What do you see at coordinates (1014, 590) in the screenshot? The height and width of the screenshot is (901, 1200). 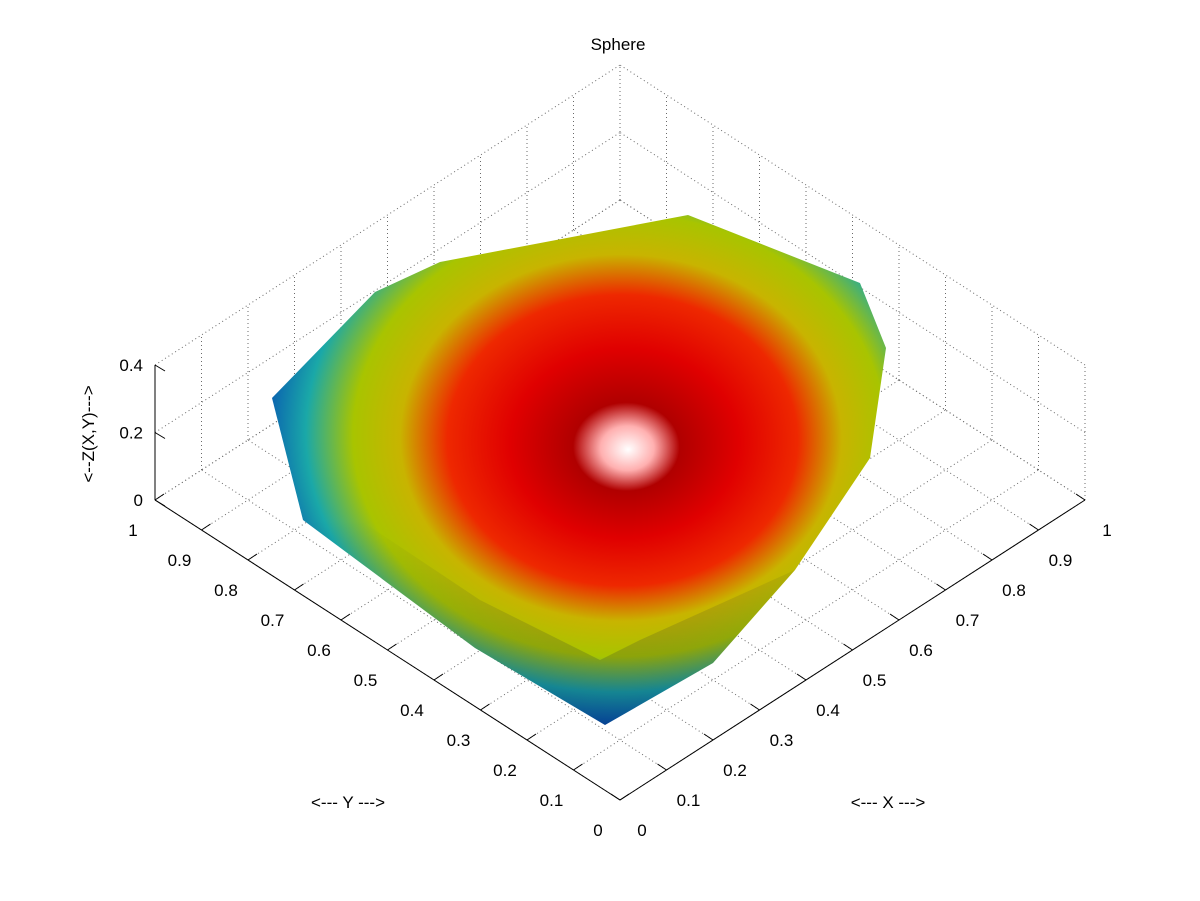 I see `x-tick-label: 0.8` at bounding box center [1014, 590].